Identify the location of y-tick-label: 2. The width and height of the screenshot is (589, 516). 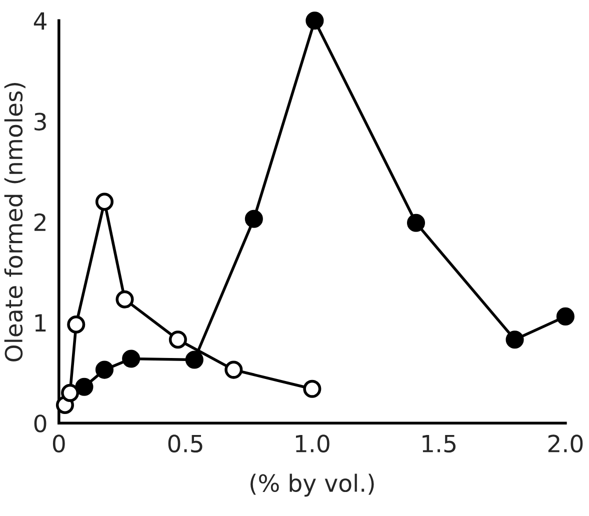
(40, 222).